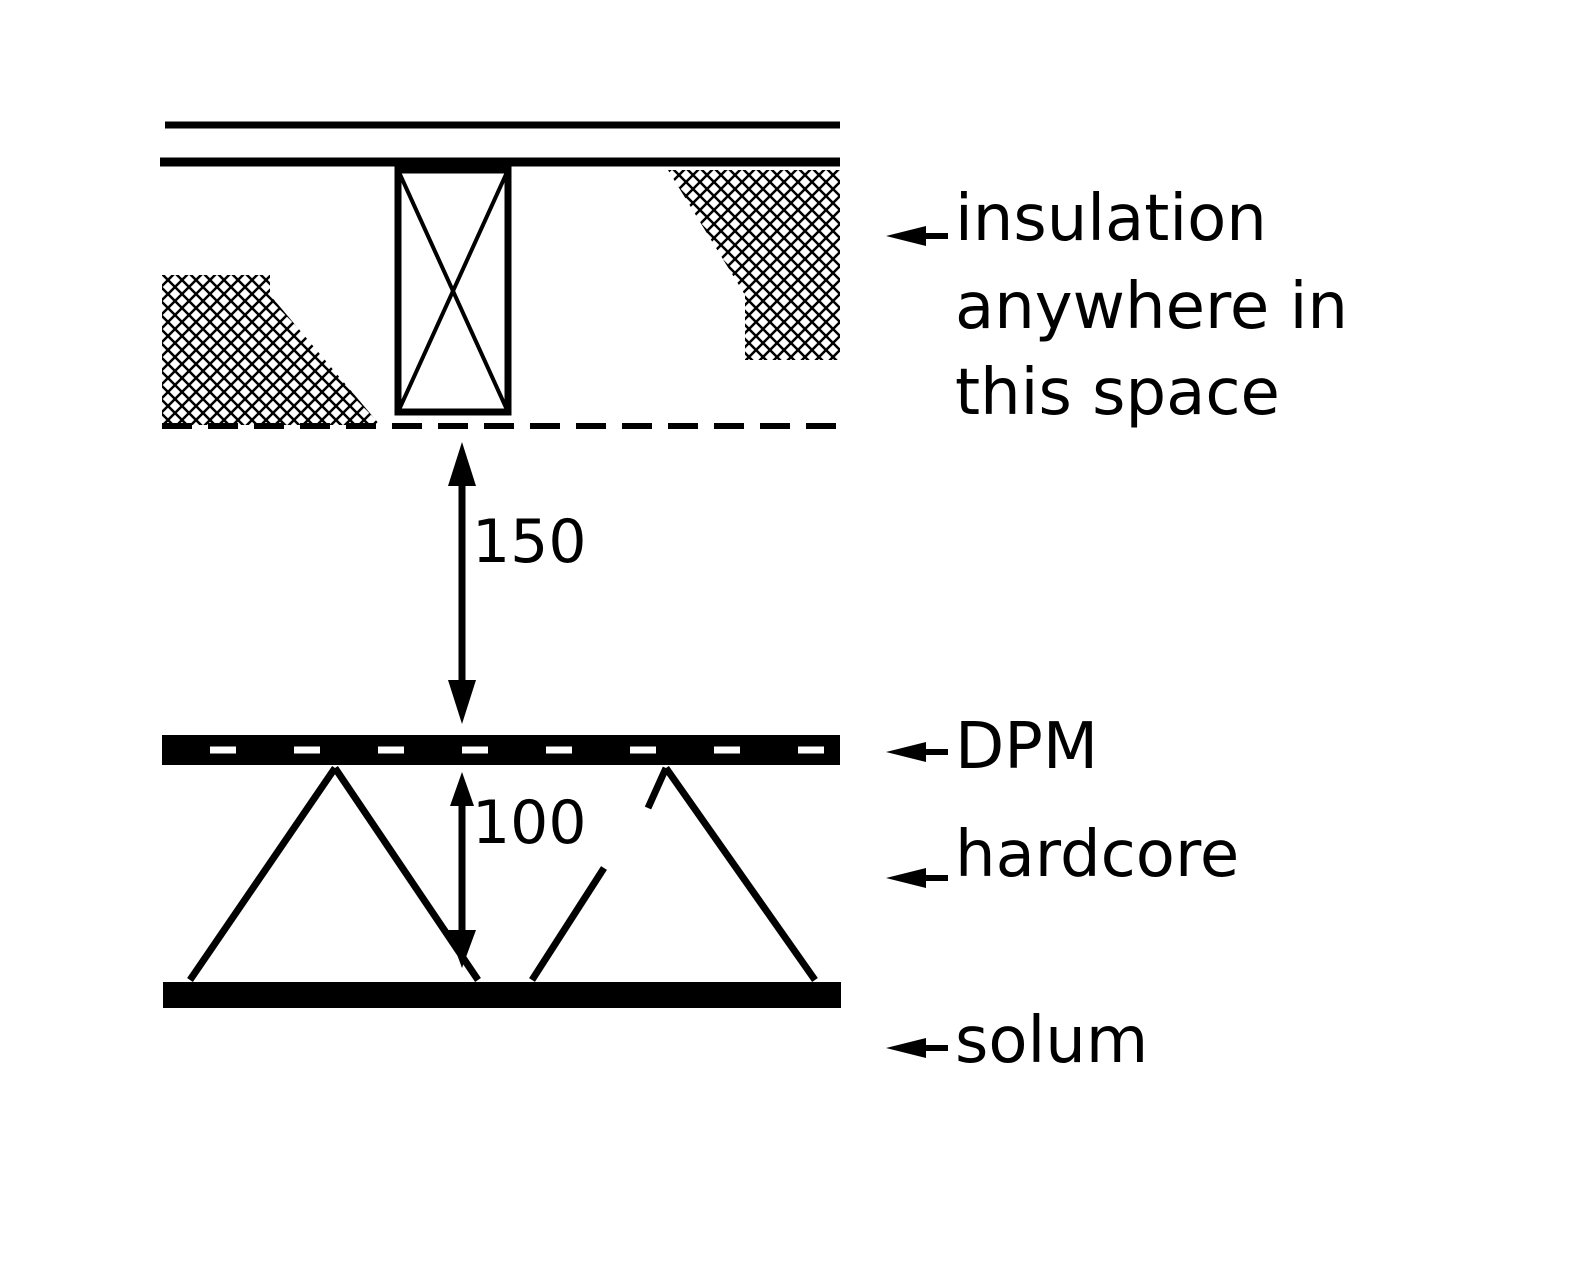 This screenshot has height=1263, width=1575. What do you see at coordinates (1097, 855) in the screenshot?
I see `hardcore-label: hardcore` at bounding box center [1097, 855].